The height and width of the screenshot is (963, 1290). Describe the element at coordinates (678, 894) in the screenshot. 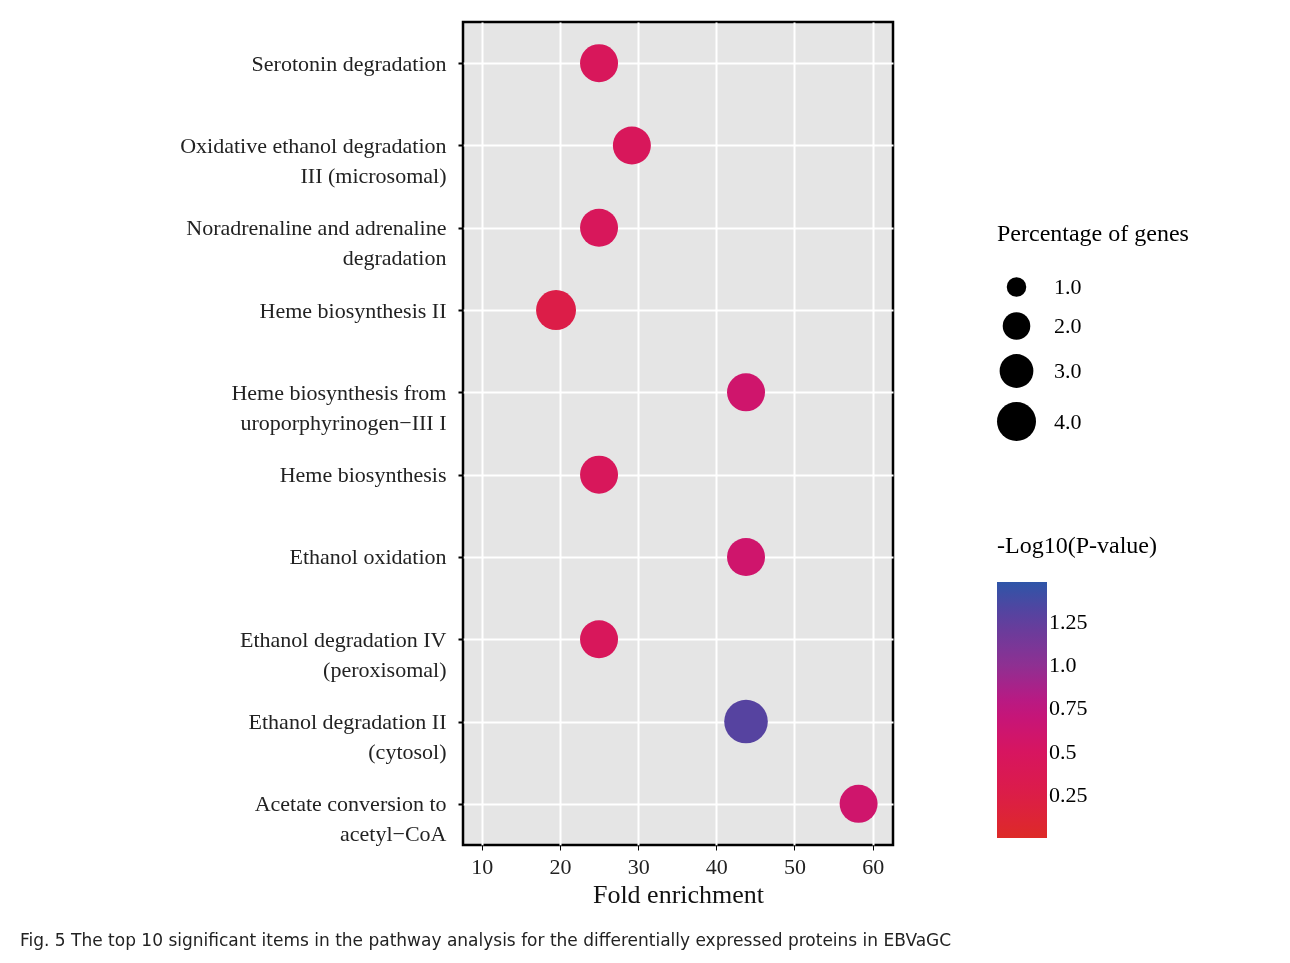

I see `x-axis-title: Fold enrichment` at that location.